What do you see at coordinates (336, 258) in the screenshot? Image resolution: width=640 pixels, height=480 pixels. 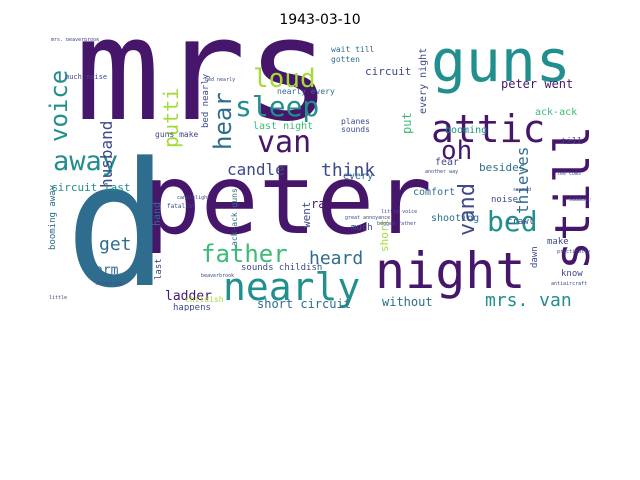 I see `word-heard: heard` at bounding box center [336, 258].